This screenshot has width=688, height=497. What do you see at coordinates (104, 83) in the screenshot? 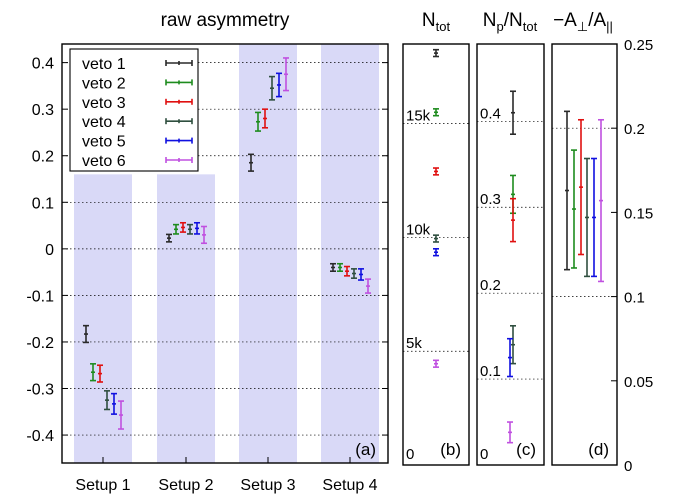
I see `legend-label: veto 2` at bounding box center [104, 83].